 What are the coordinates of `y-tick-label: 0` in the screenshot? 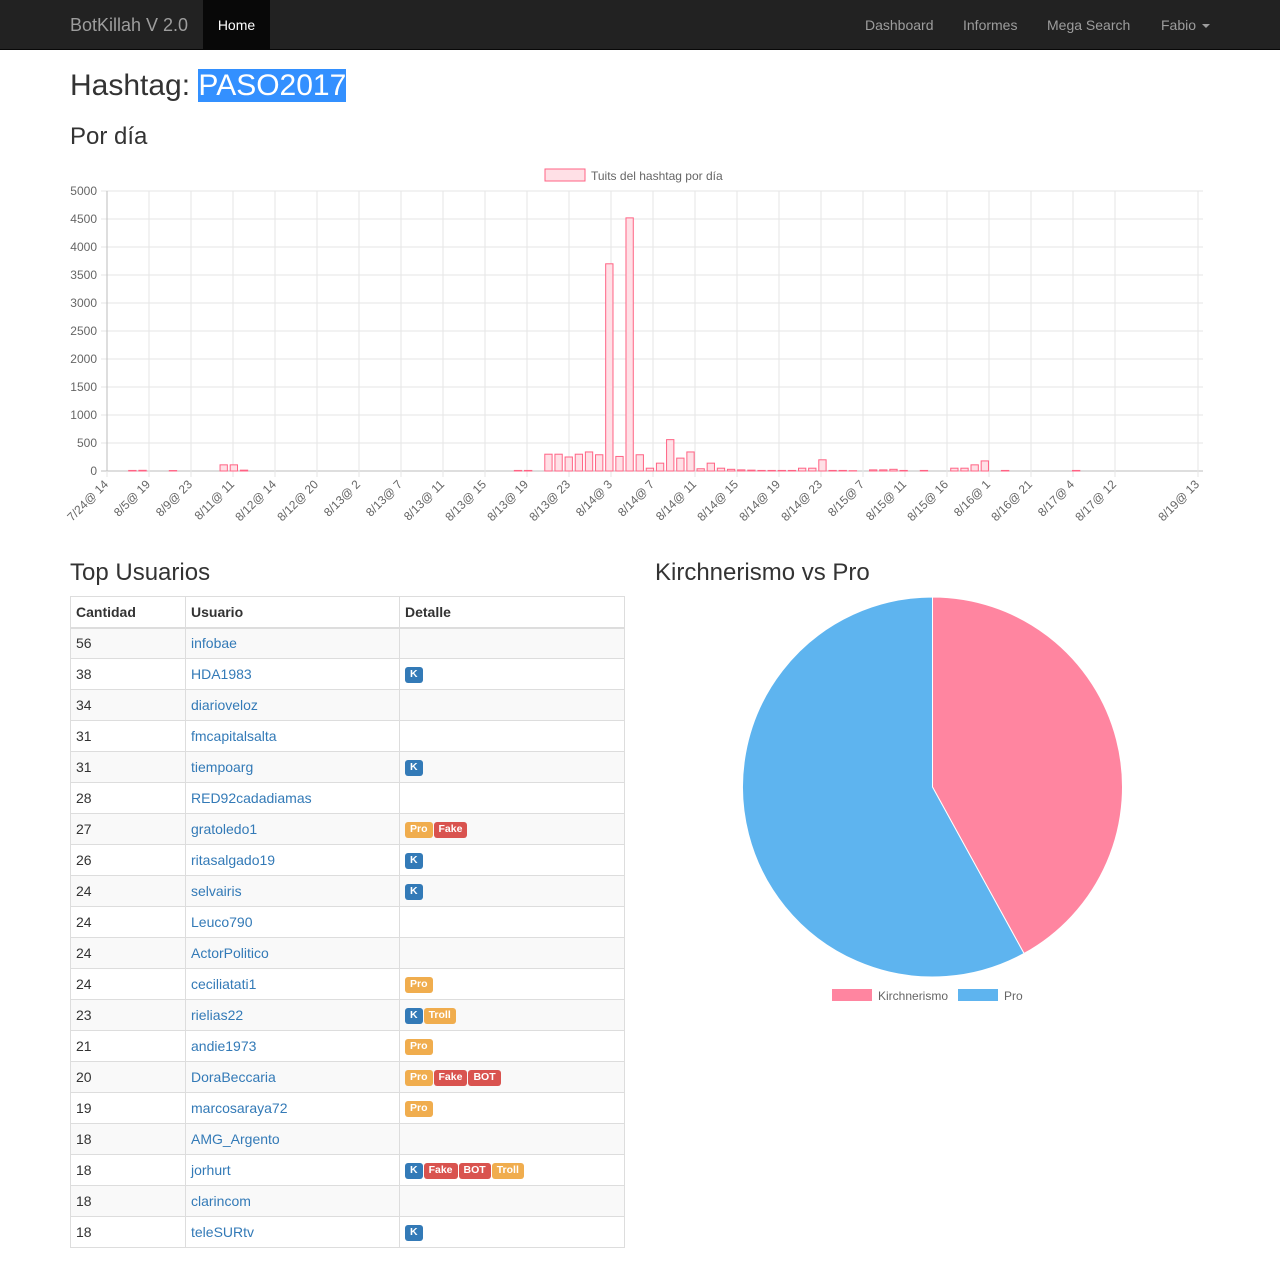 It's located at (93, 471).